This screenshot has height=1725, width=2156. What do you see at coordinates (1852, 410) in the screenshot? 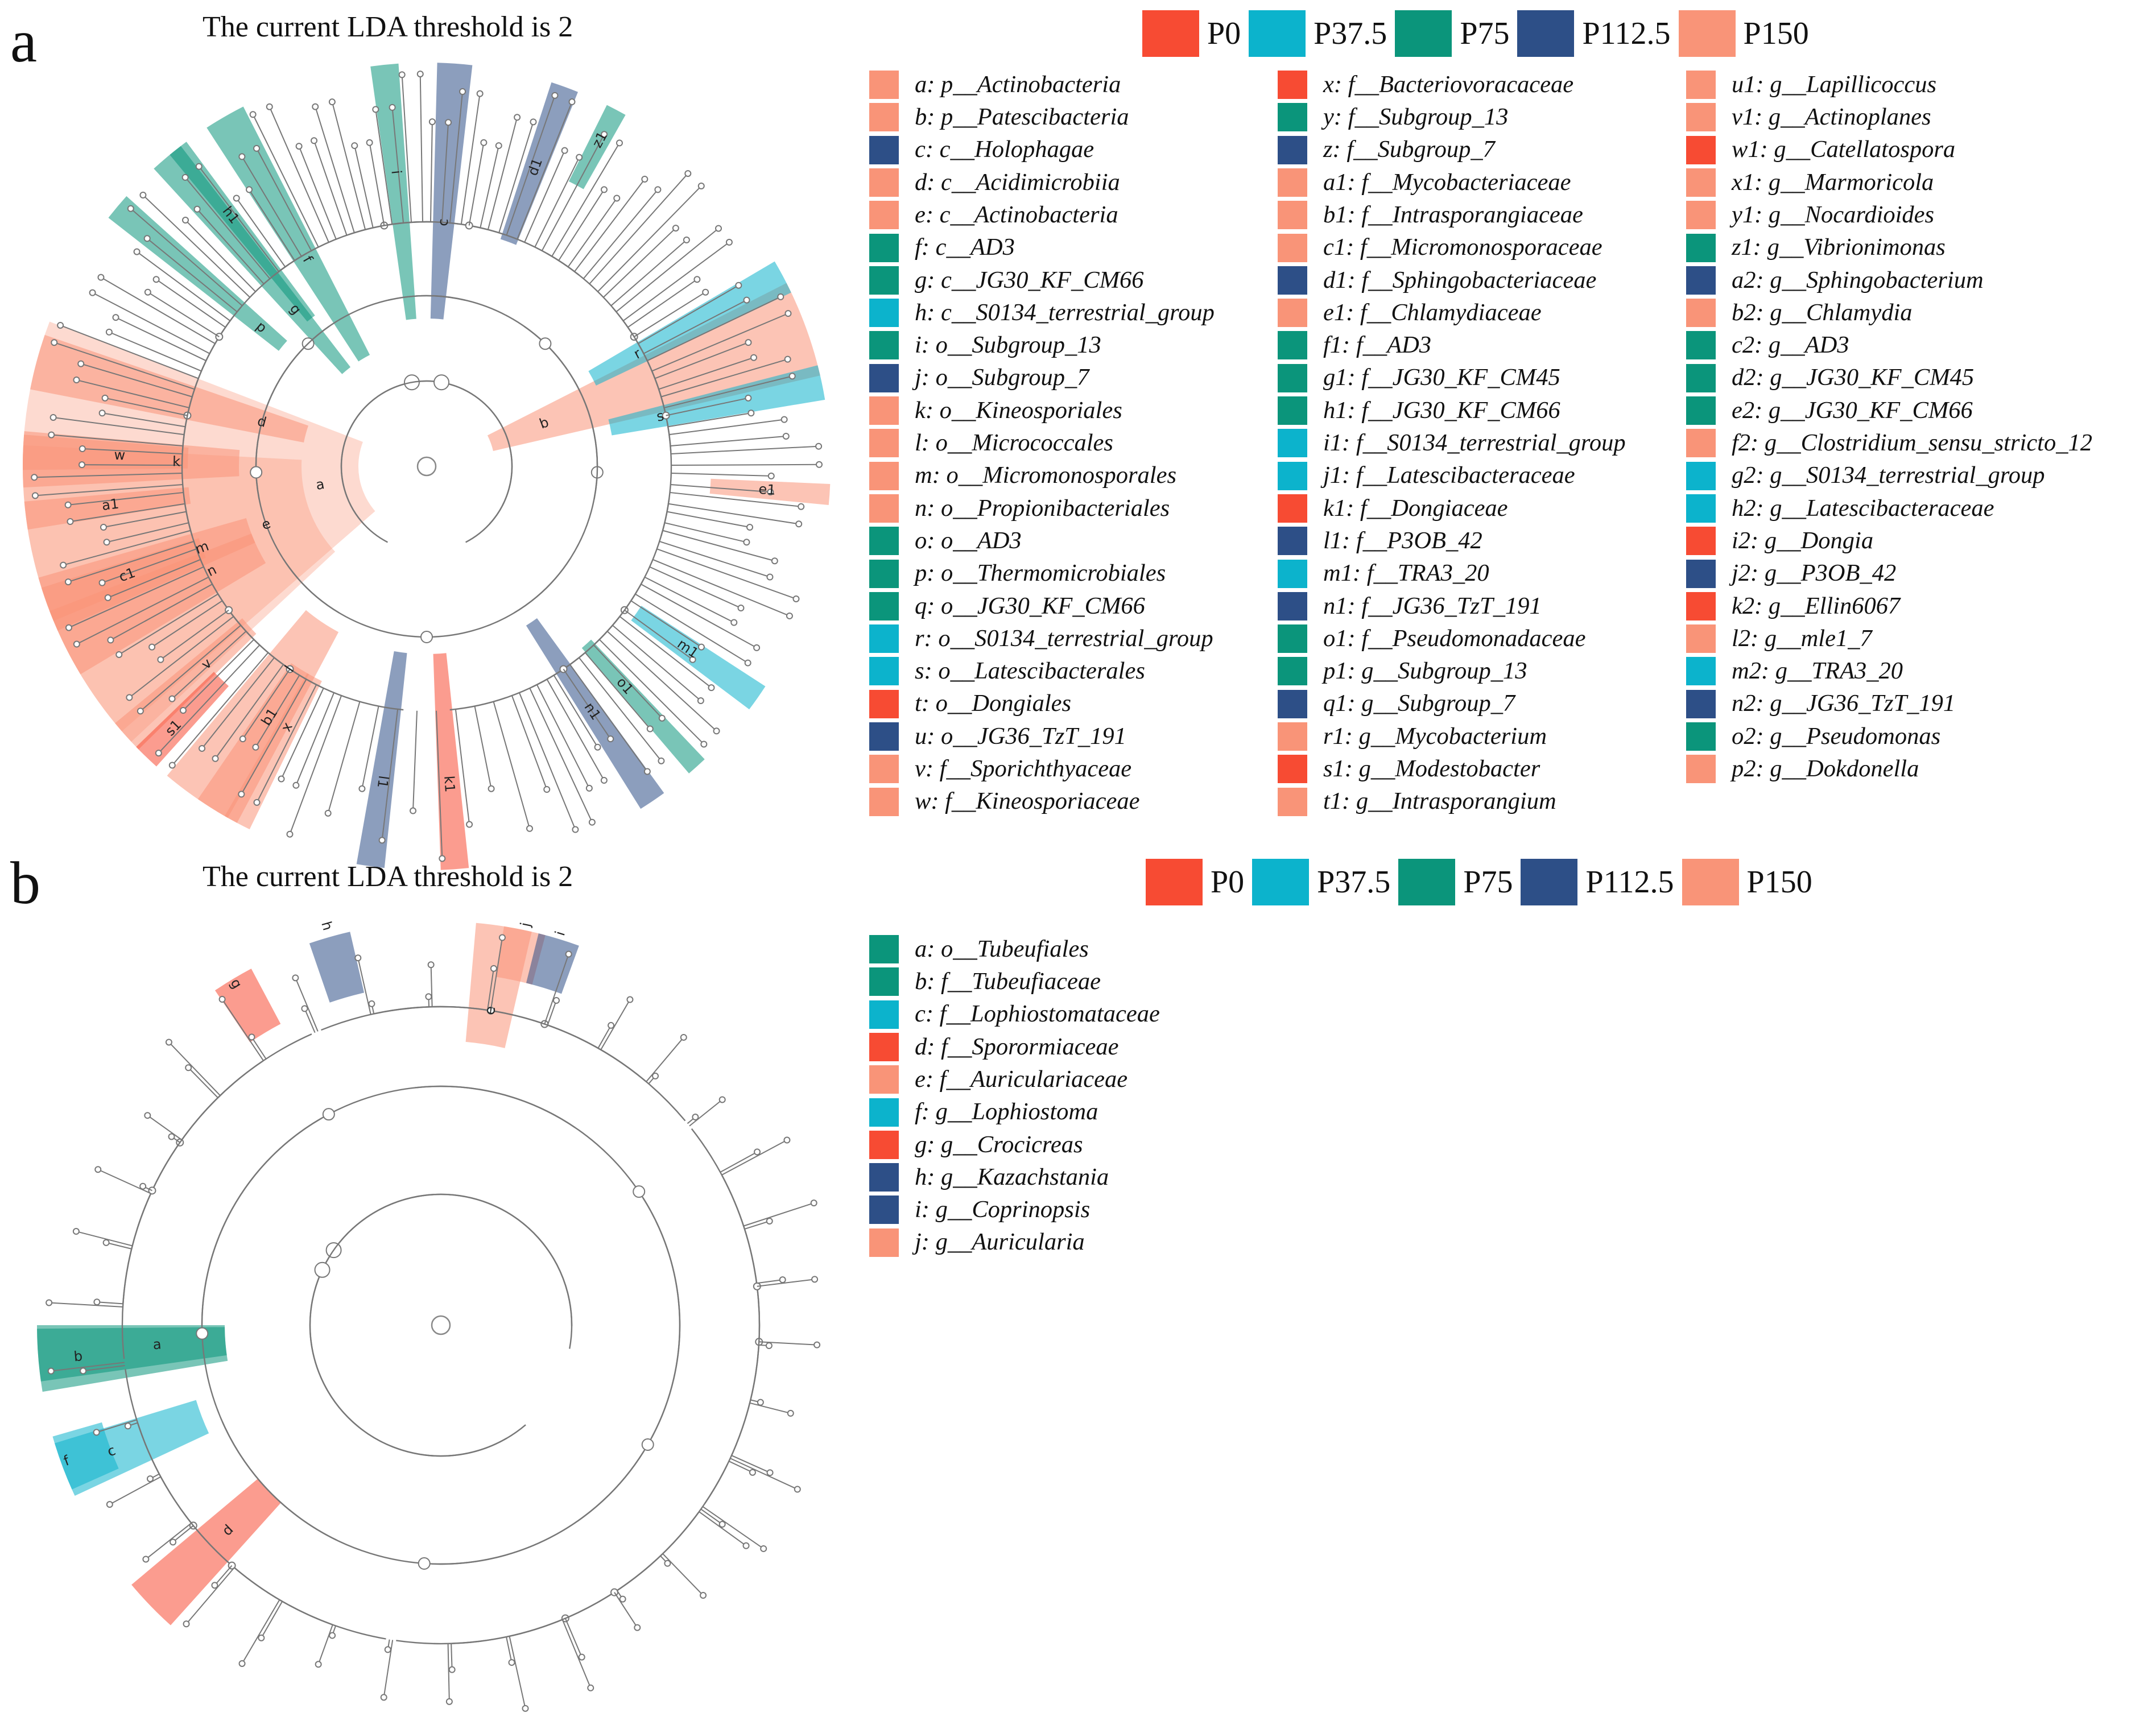
I see `taxa-label: e2: g__JG30_KF_CM66` at bounding box center [1852, 410].